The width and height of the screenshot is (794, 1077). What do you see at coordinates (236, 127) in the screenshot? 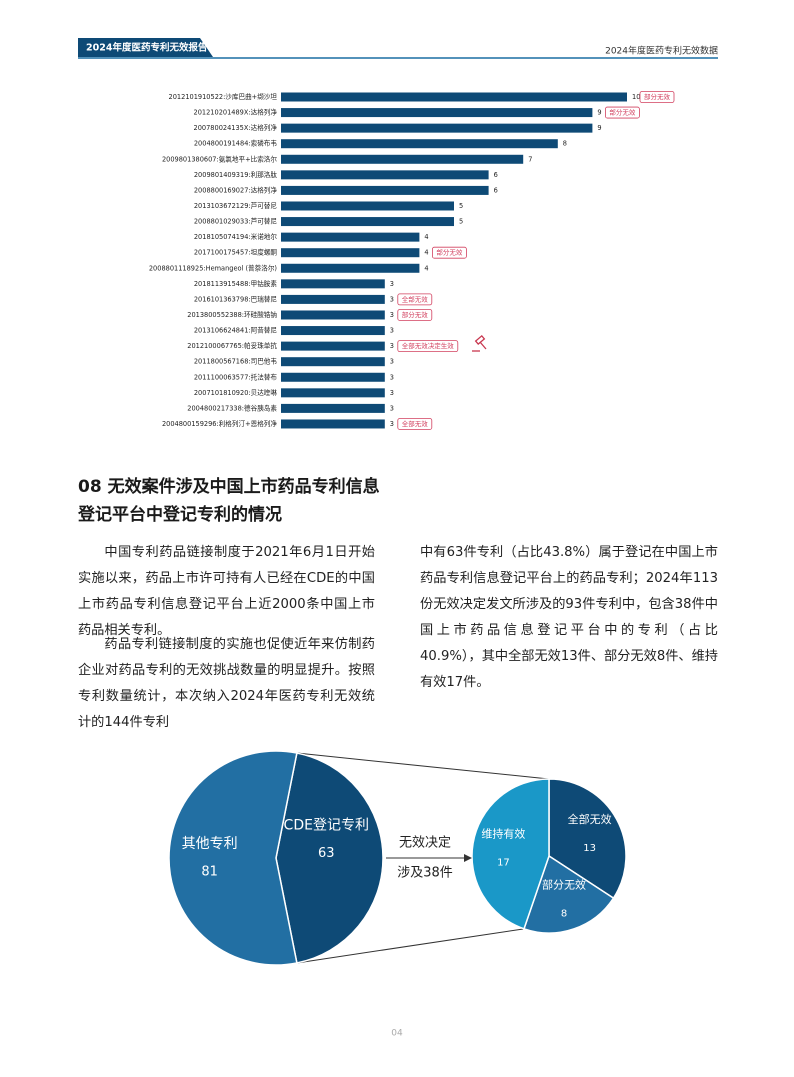
I see `bar-label: 200780024135X:达格列净` at bounding box center [236, 127].